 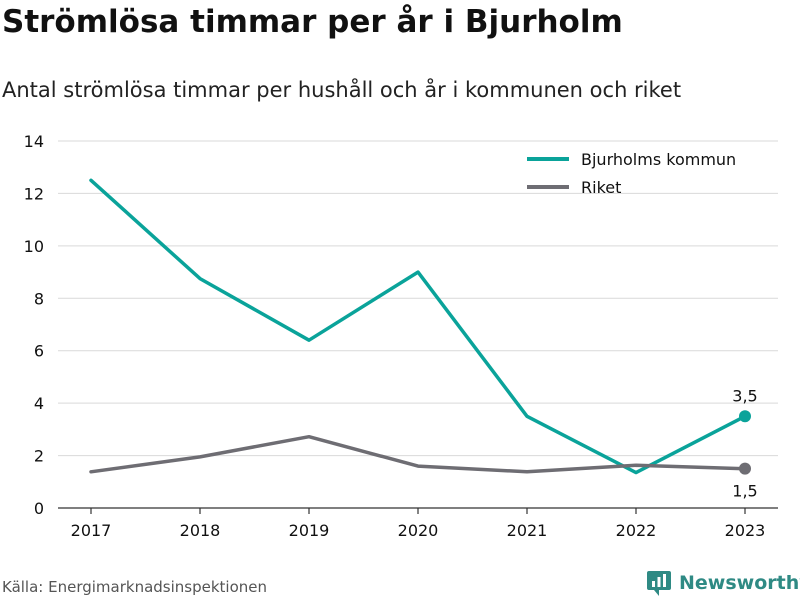 What do you see at coordinates (631, 173) in the screenshot?
I see `legend: Bjurholms kommun Riket` at bounding box center [631, 173].